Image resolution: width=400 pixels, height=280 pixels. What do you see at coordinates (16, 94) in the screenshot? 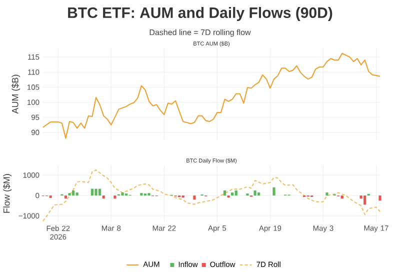
I see `y-axis-title: AUM ($B)` at bounding box center [16, 94].